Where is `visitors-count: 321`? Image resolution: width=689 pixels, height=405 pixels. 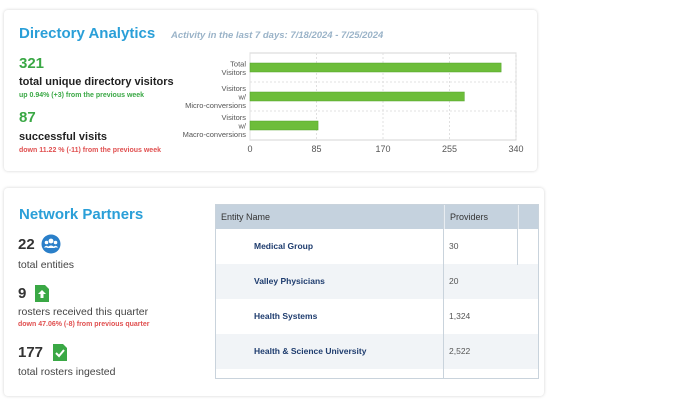
visitors-count: 321 is located at coordinates (32, 63).